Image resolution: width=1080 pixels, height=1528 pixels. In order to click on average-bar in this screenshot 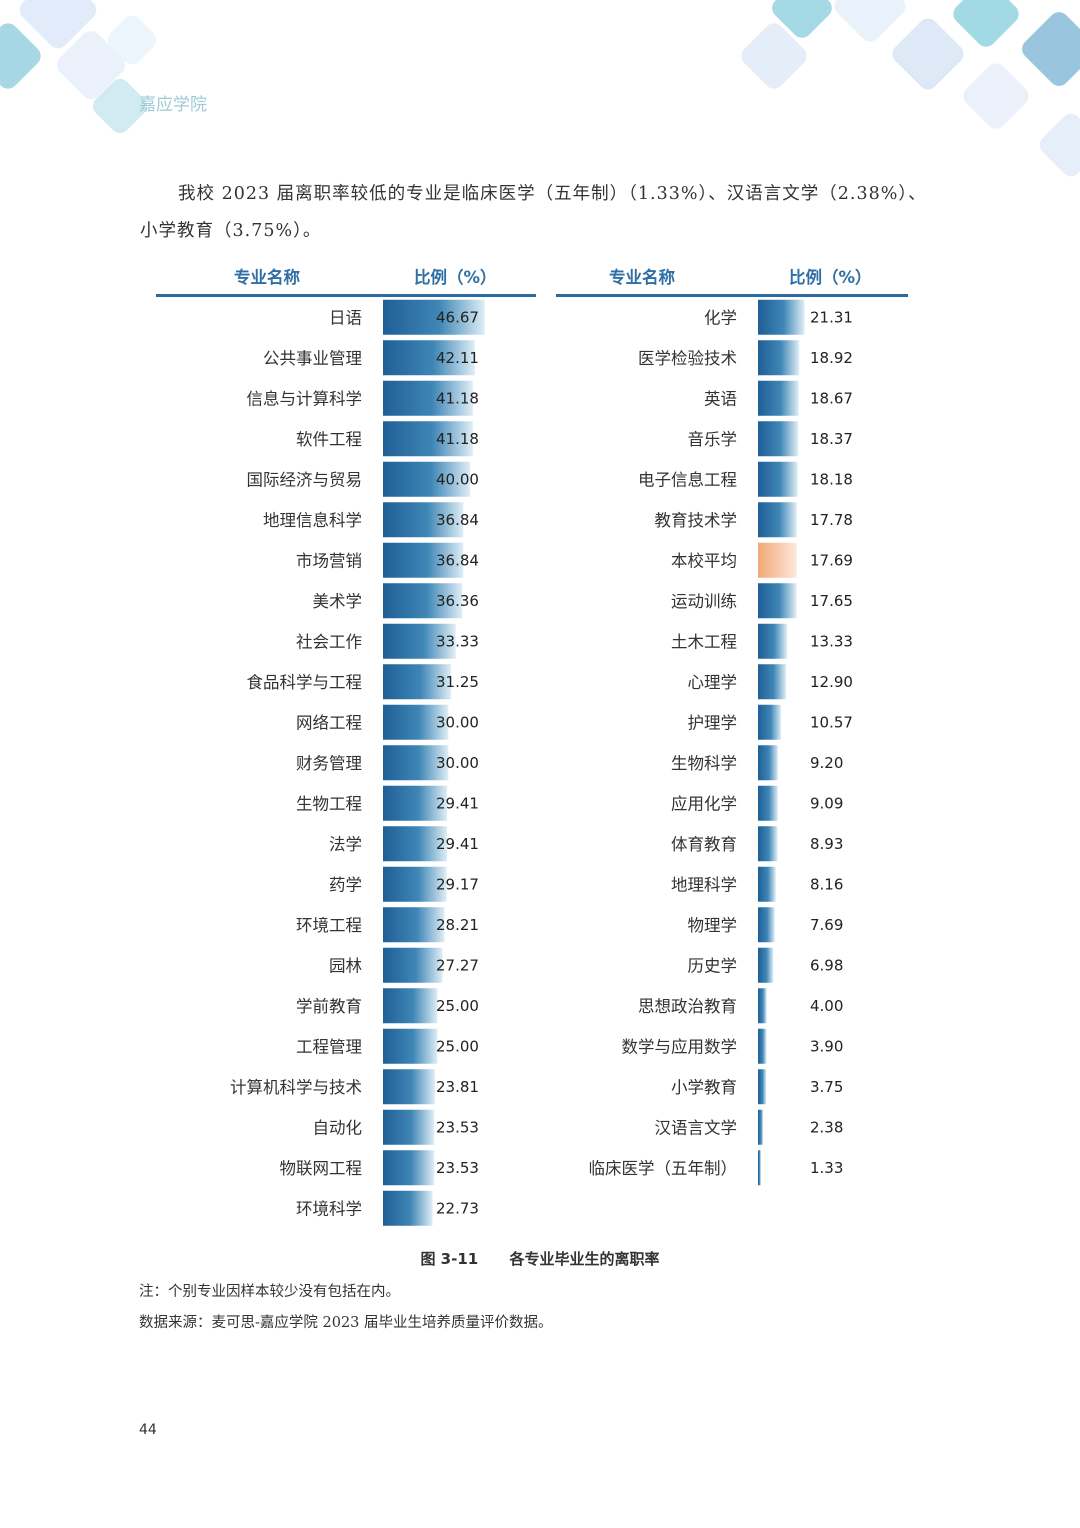, I will do `click(777, 560)`.